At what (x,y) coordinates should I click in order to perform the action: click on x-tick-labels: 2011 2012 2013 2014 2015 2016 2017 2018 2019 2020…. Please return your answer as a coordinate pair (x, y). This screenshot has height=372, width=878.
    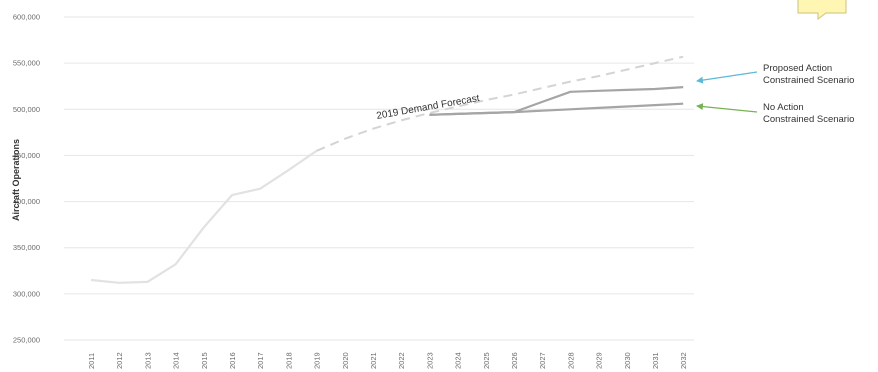
    Looking at the image, I should click on (387, 360).